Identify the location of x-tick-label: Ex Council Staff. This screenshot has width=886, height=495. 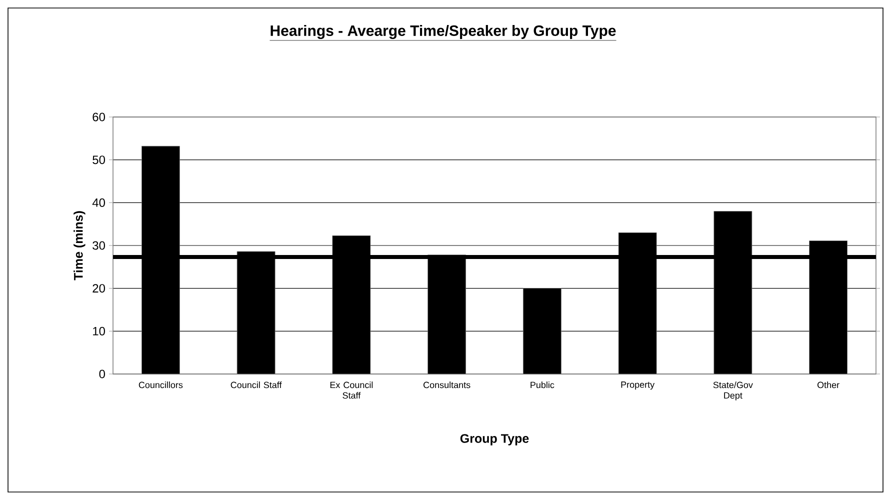
(351, 390).